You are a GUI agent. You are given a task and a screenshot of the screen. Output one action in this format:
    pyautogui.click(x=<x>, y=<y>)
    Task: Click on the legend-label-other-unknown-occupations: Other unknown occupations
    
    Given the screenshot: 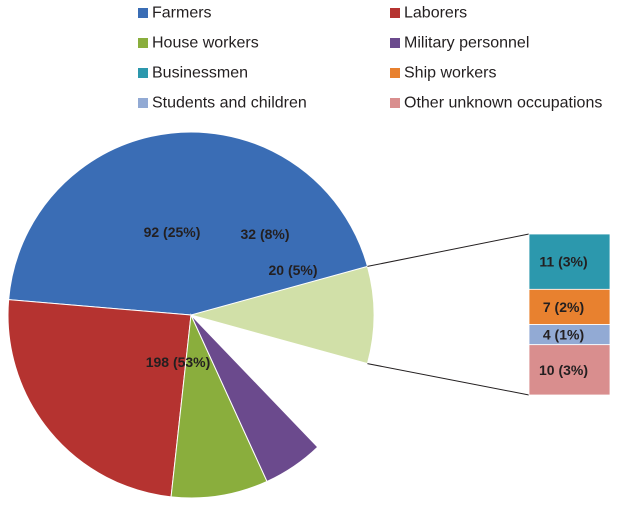 What is the action you would take?
    pyautogui.click(x=503, y=103)
    